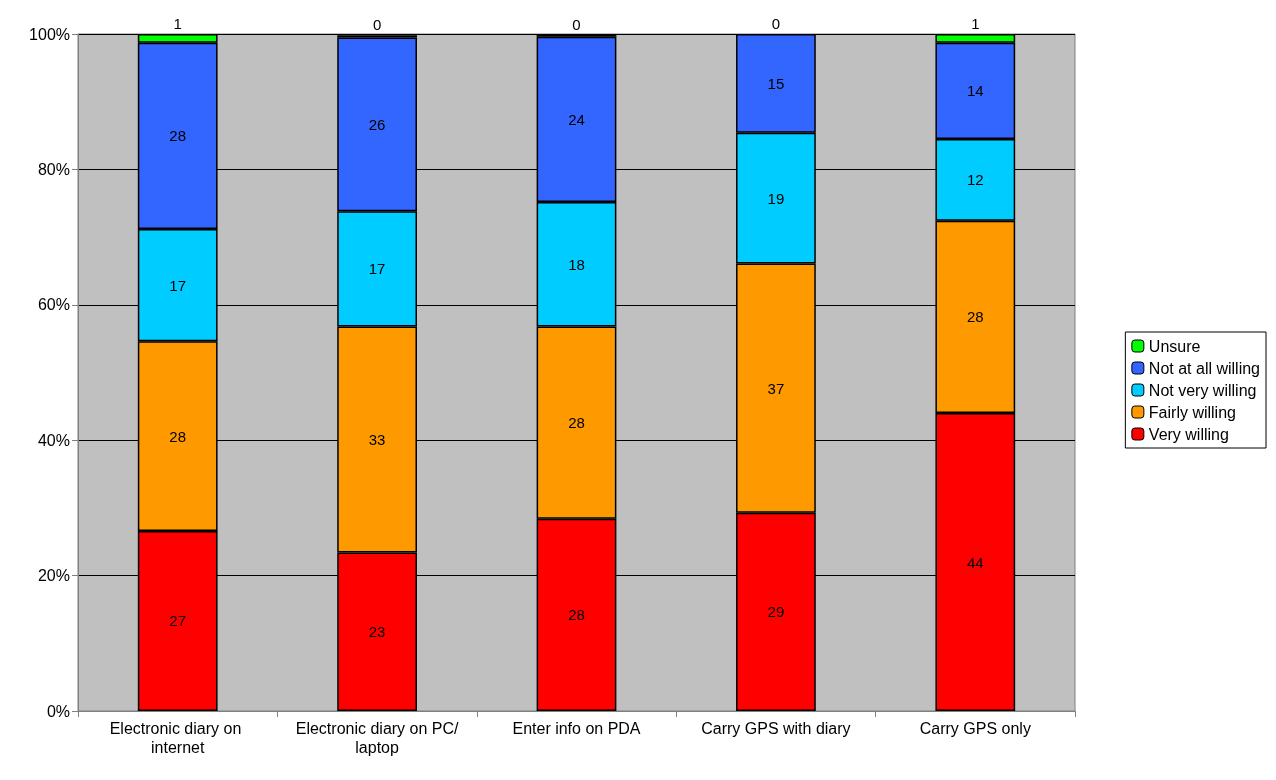 The width and height of the screenshot is (1276, 780). Describe the element at coordinates (377, 124) in the screenshot. I see `data-label: 26` at that location.